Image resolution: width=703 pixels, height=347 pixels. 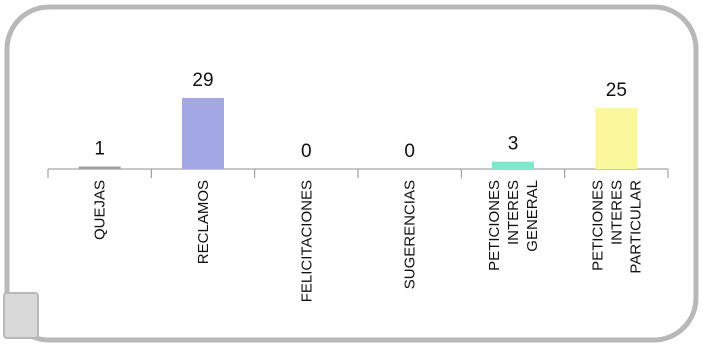 What do you see at coordinates (358, 173) in the screenshot?
I see `x-axis-ticks` at bounding box center [358, 173].